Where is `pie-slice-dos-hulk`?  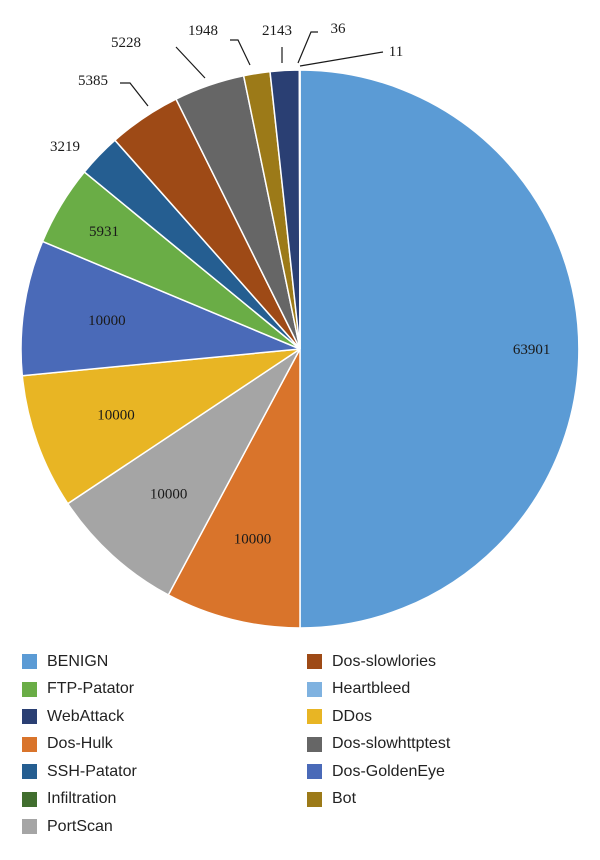
pie-slice-dos-hulk is located at coordinates (234, 488).